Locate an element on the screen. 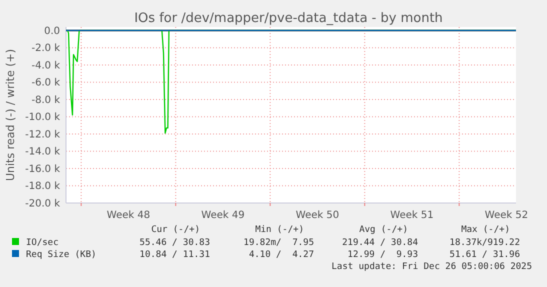  text: 55.46 / 30.83 is located at coordinates (175, 243).